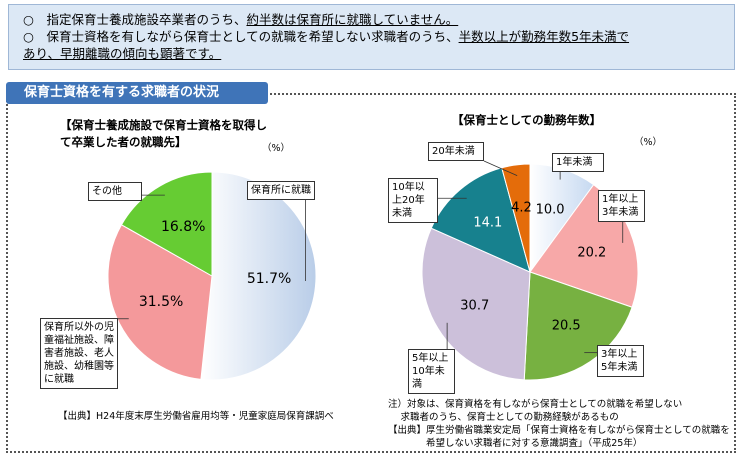 The width and height of the screenshot is (745, 459). I want to click on chart-title: 【保育士養成施設で保育士資格を取得して卒業した者の就職先】, so click(163, 133).